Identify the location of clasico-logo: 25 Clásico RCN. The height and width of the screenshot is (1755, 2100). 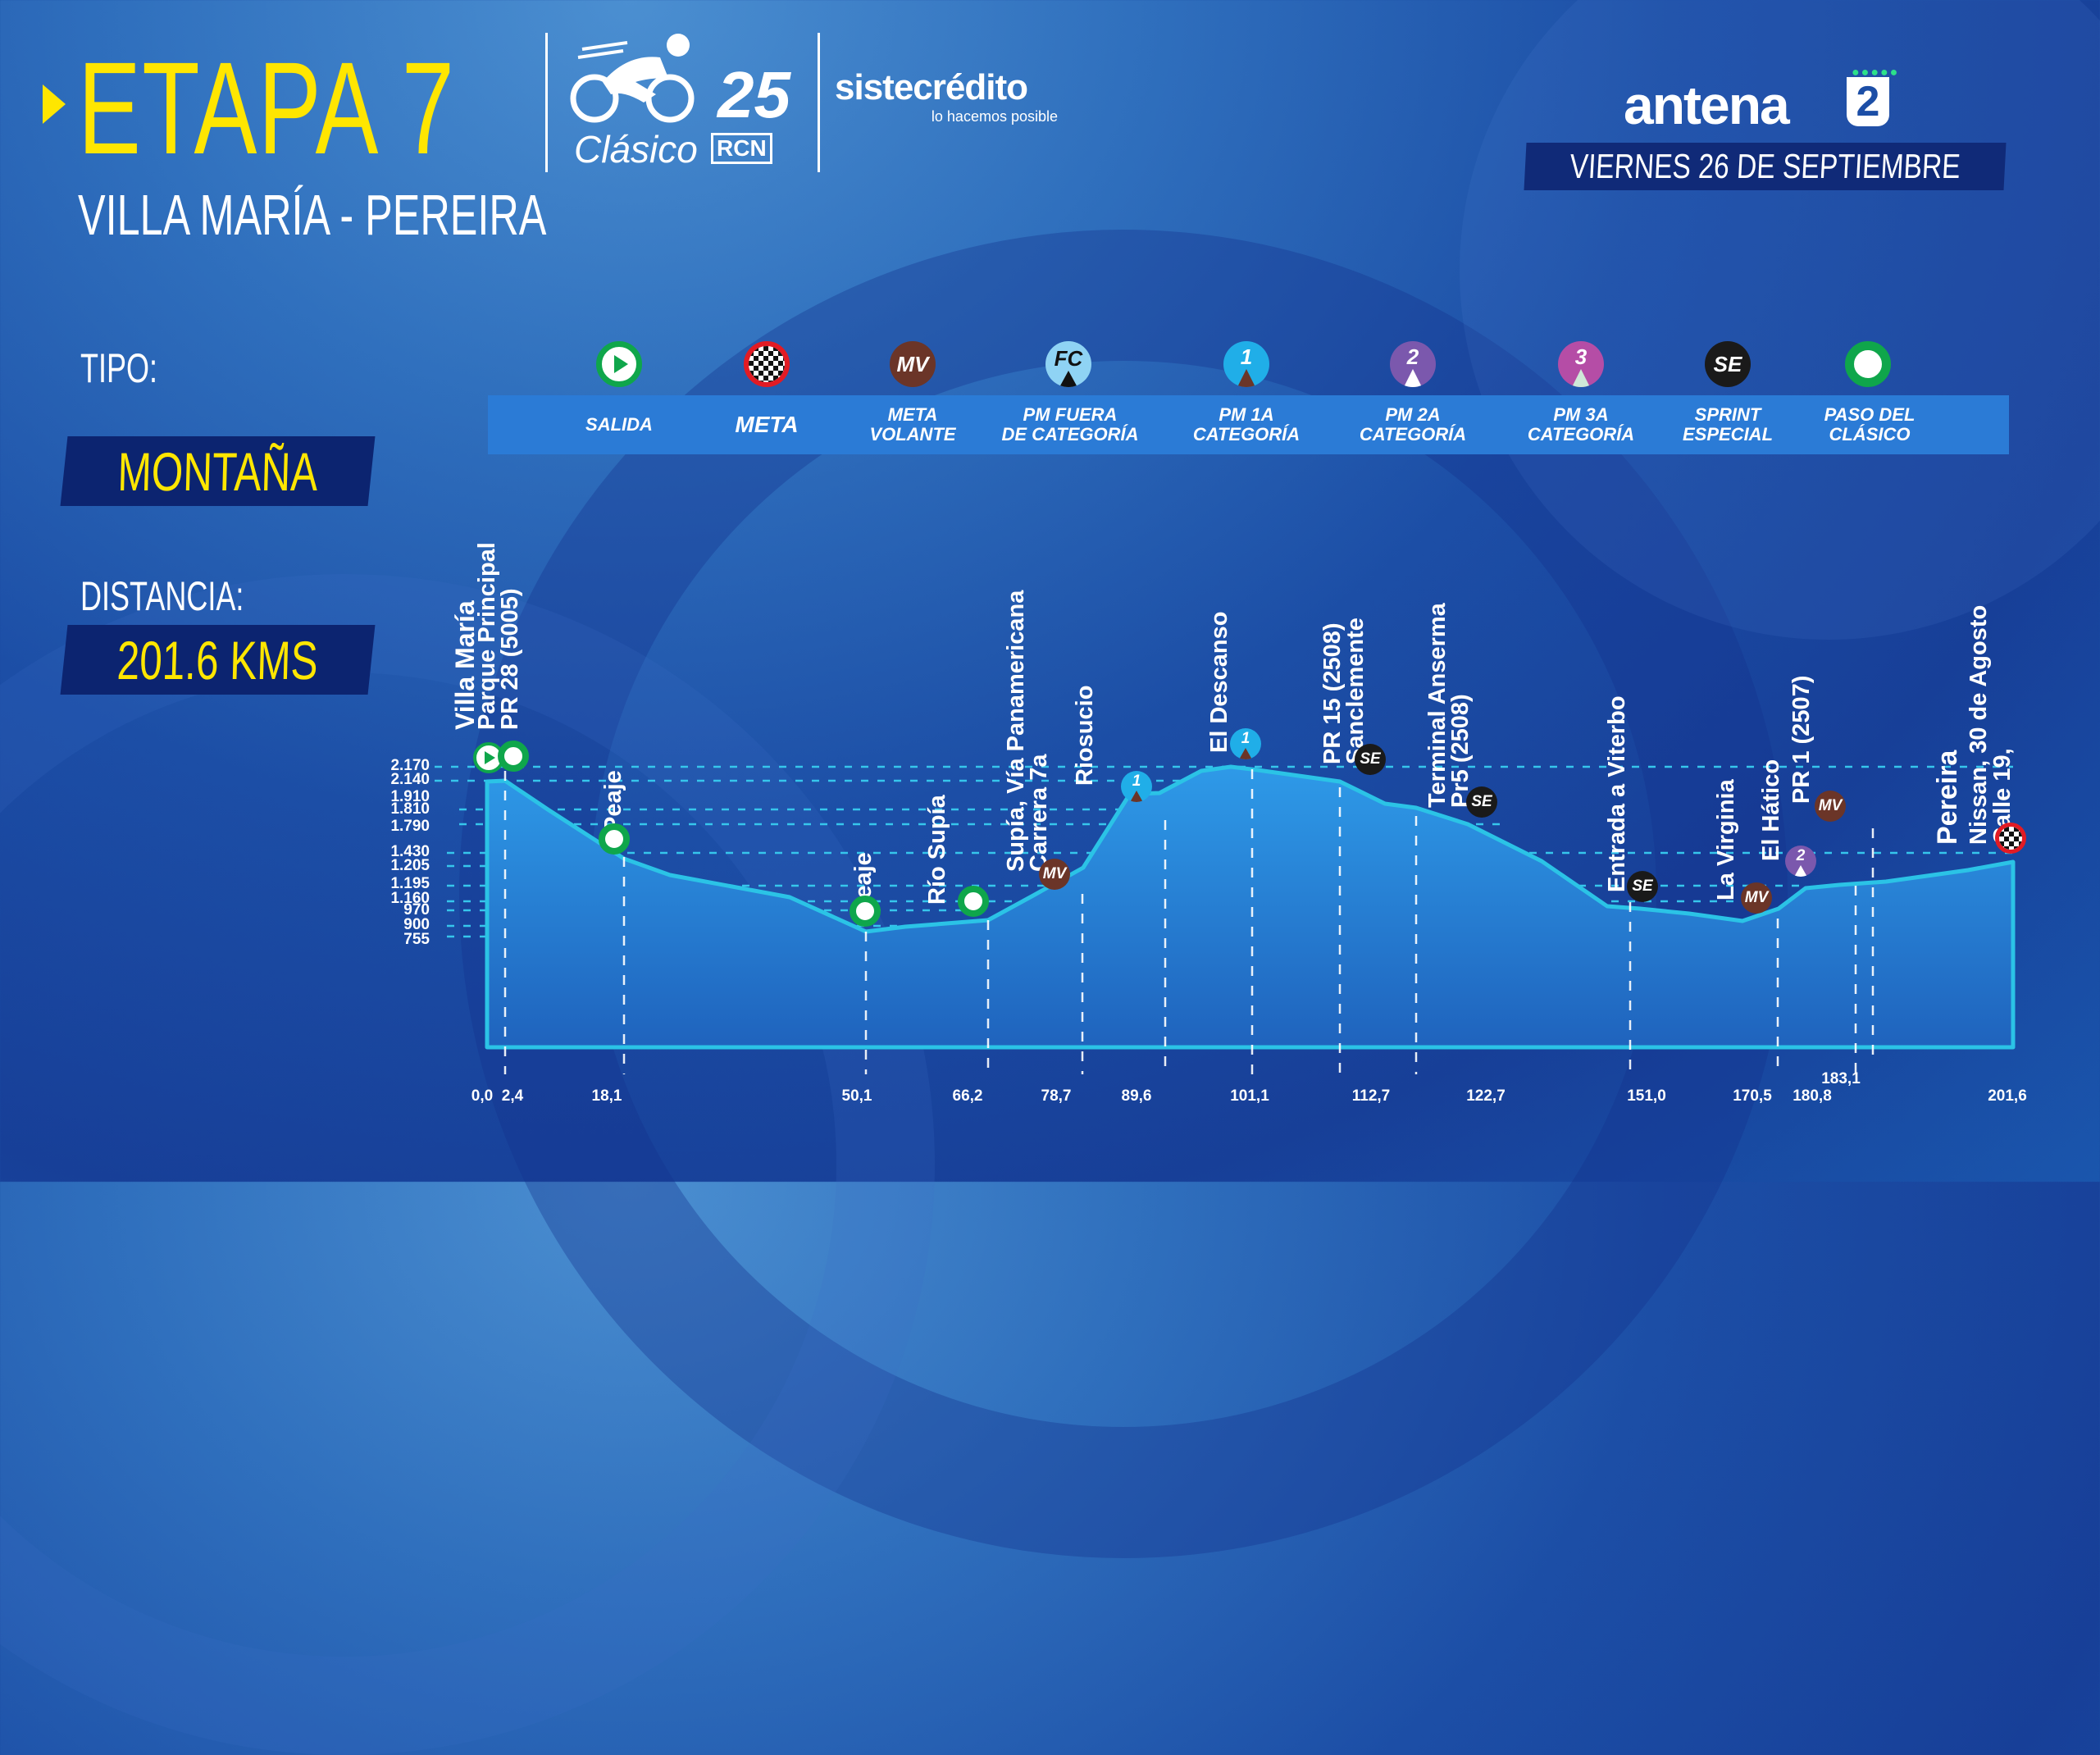
(689, 102).